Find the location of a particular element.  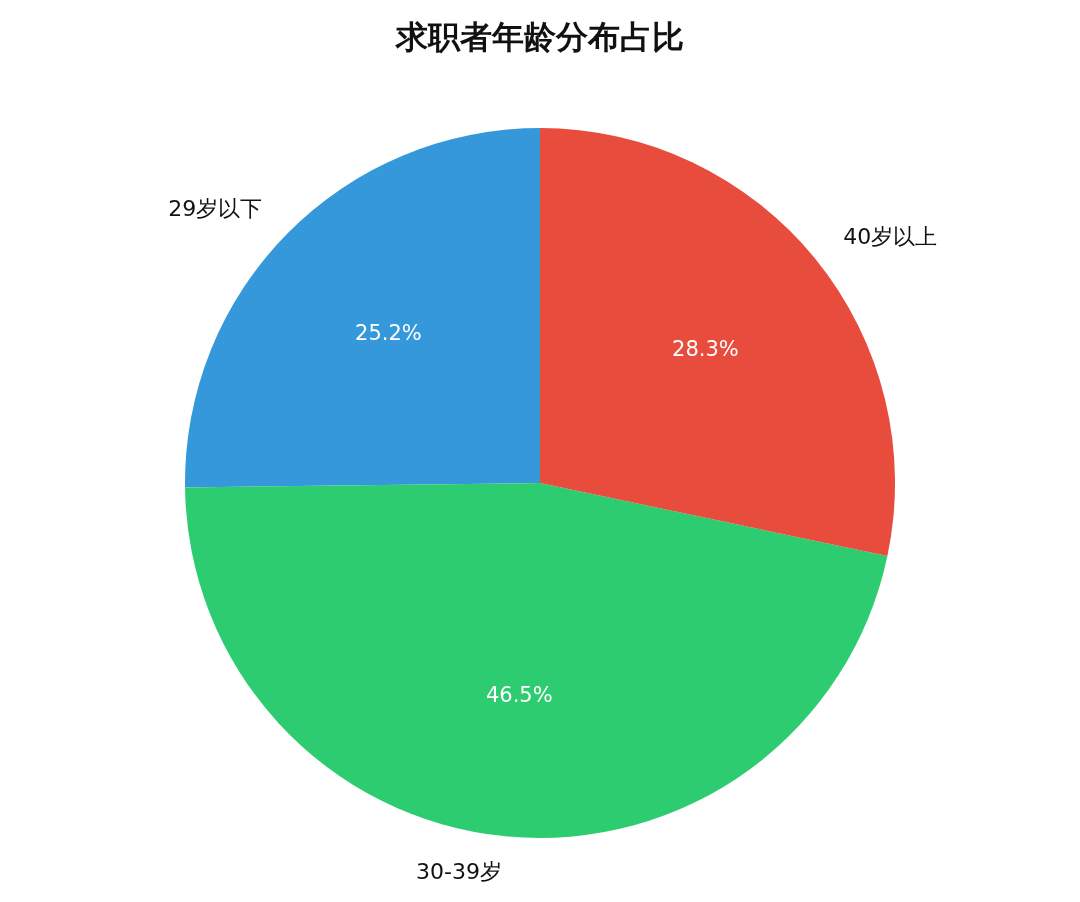

data-label: 25.2% is located at coordinates (388, 333).